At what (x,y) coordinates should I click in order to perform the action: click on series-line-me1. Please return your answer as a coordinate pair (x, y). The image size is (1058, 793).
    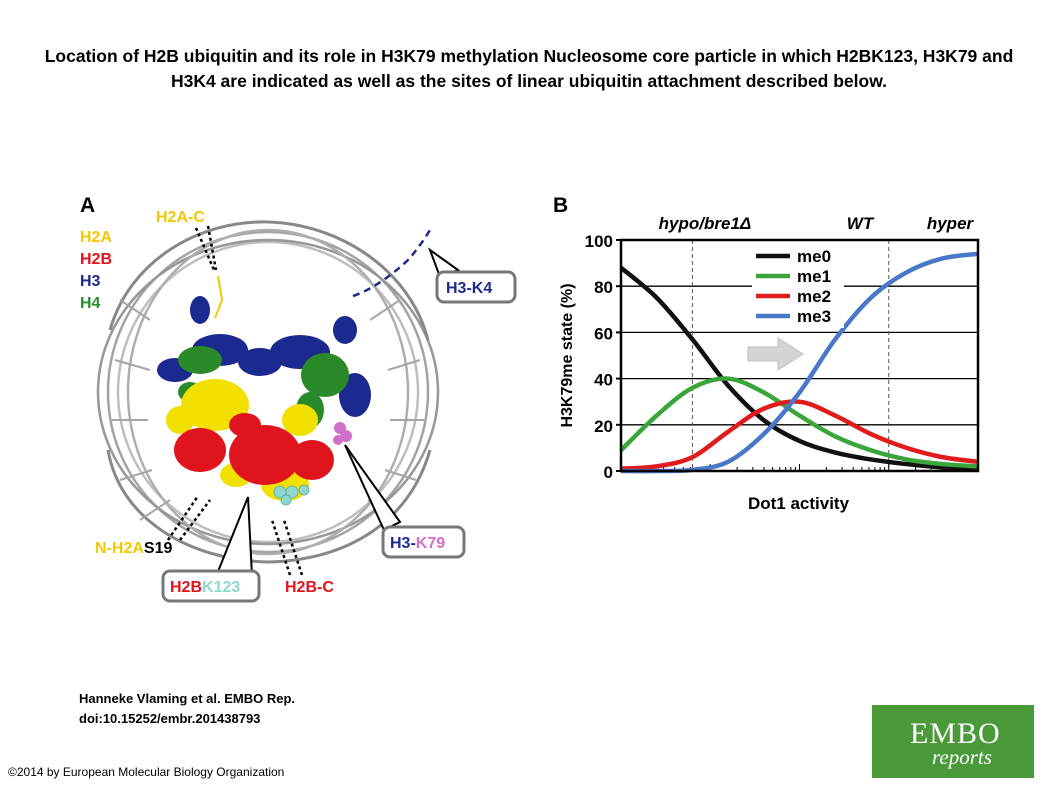
    Looking at the image, I should click on (799, 422).